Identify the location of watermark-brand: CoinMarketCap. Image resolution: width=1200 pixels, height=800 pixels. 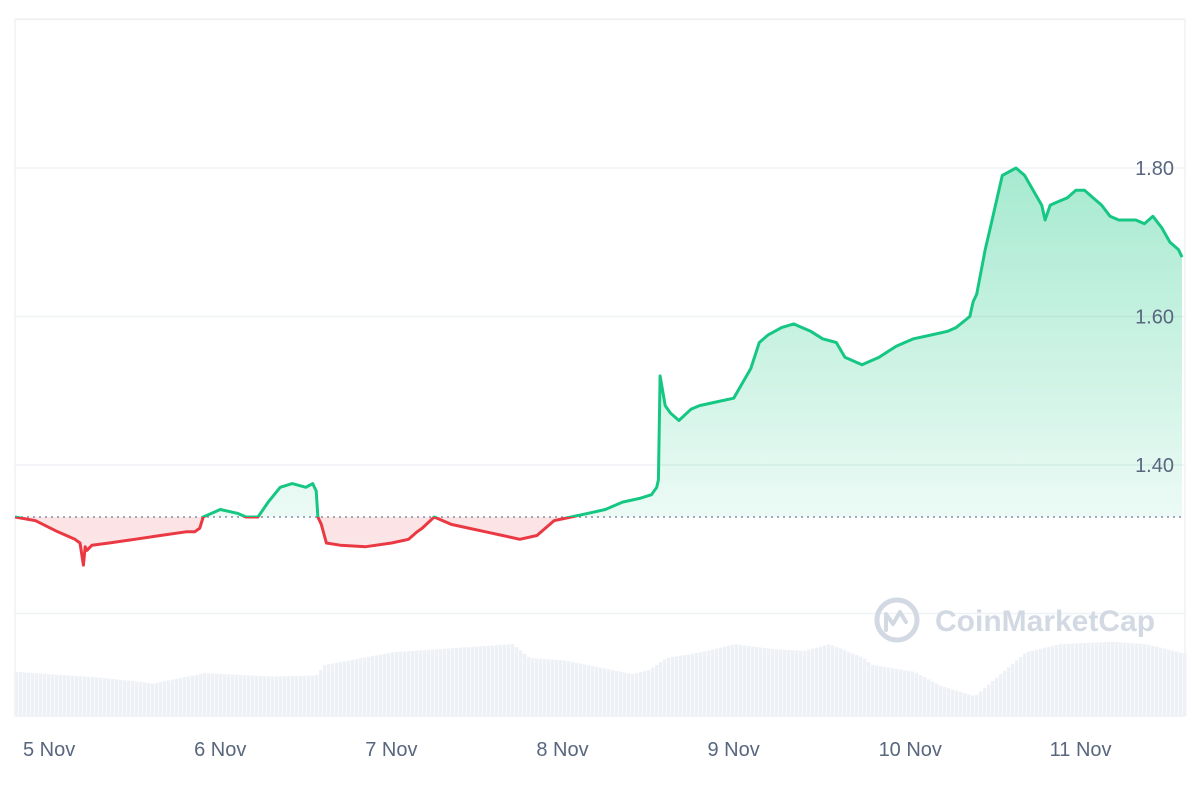
(1045, 621).